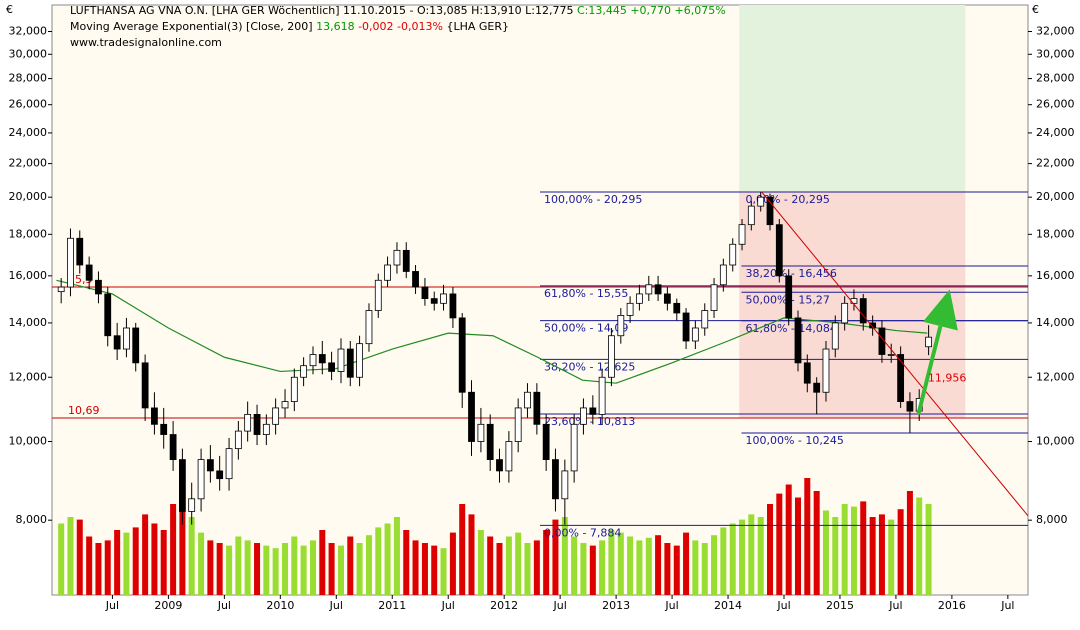 The image size is (1080, 630). What do you see at coordinates (616, 605) in the screenshot?
I see `x-tick-label: 2013` at bounding box center [616, 605].